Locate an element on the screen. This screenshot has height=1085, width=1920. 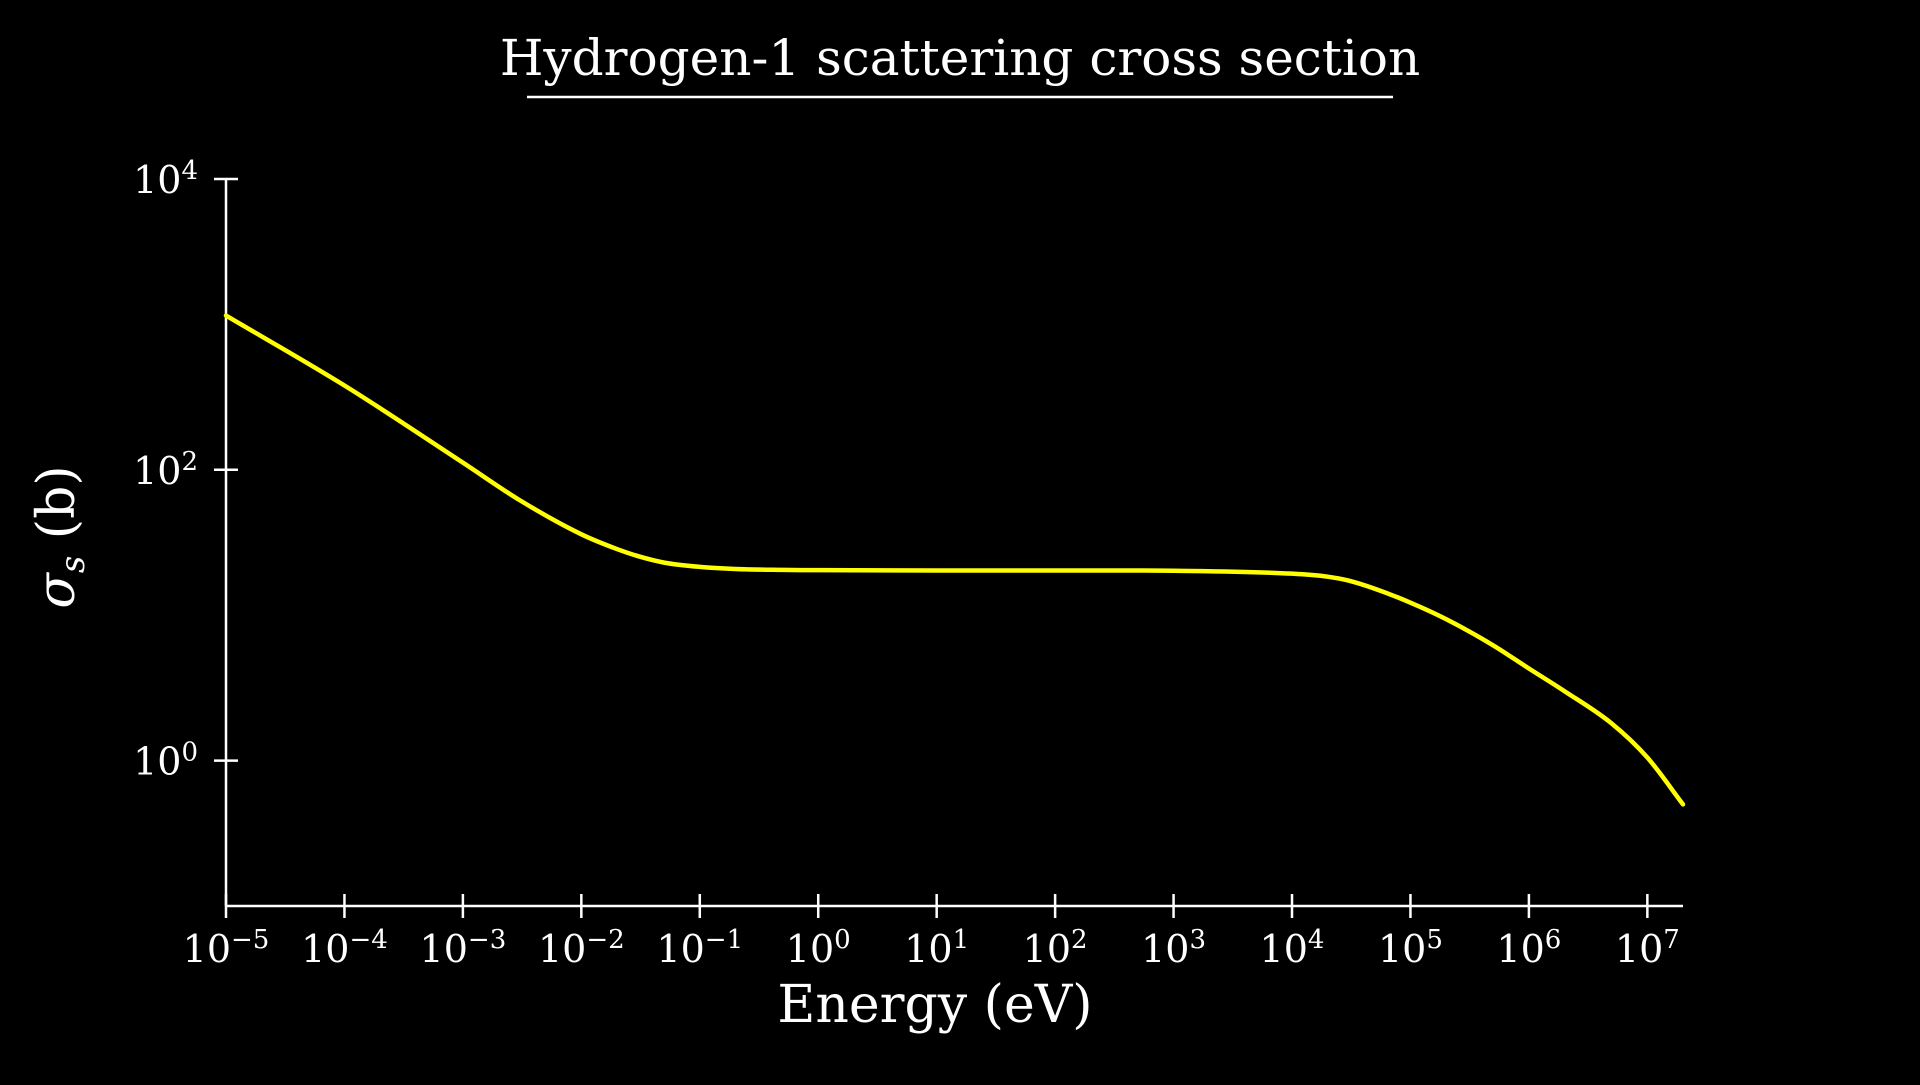
x-tick-label: 10⁵ is located at coordinates (1410, 948).